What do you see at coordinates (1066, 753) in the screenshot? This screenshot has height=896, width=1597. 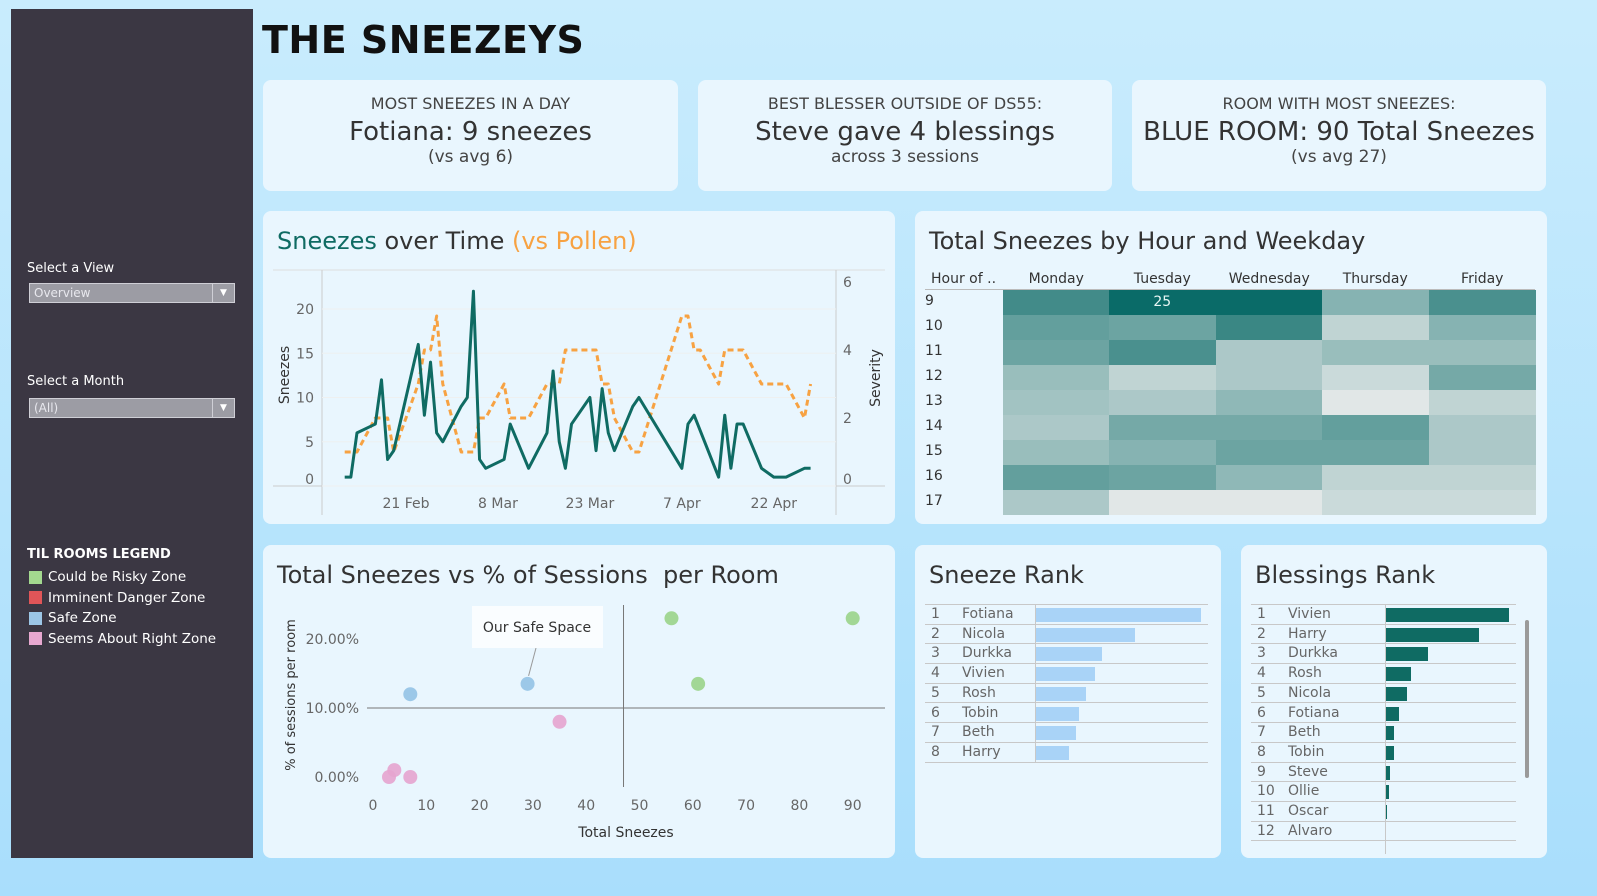 I see `rank-row: 8 Harry` at bounding box center [1066, 753].